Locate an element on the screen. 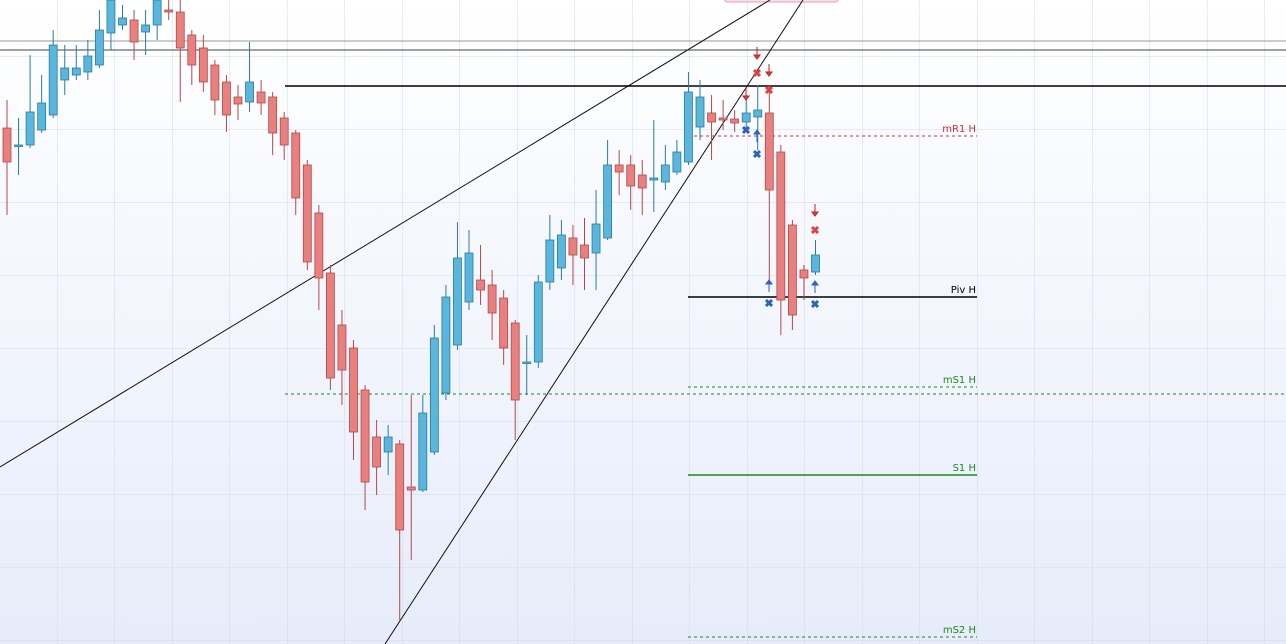 The image size is (1286, 644). level-label: mR1 H is located at coordinates (959, 129).